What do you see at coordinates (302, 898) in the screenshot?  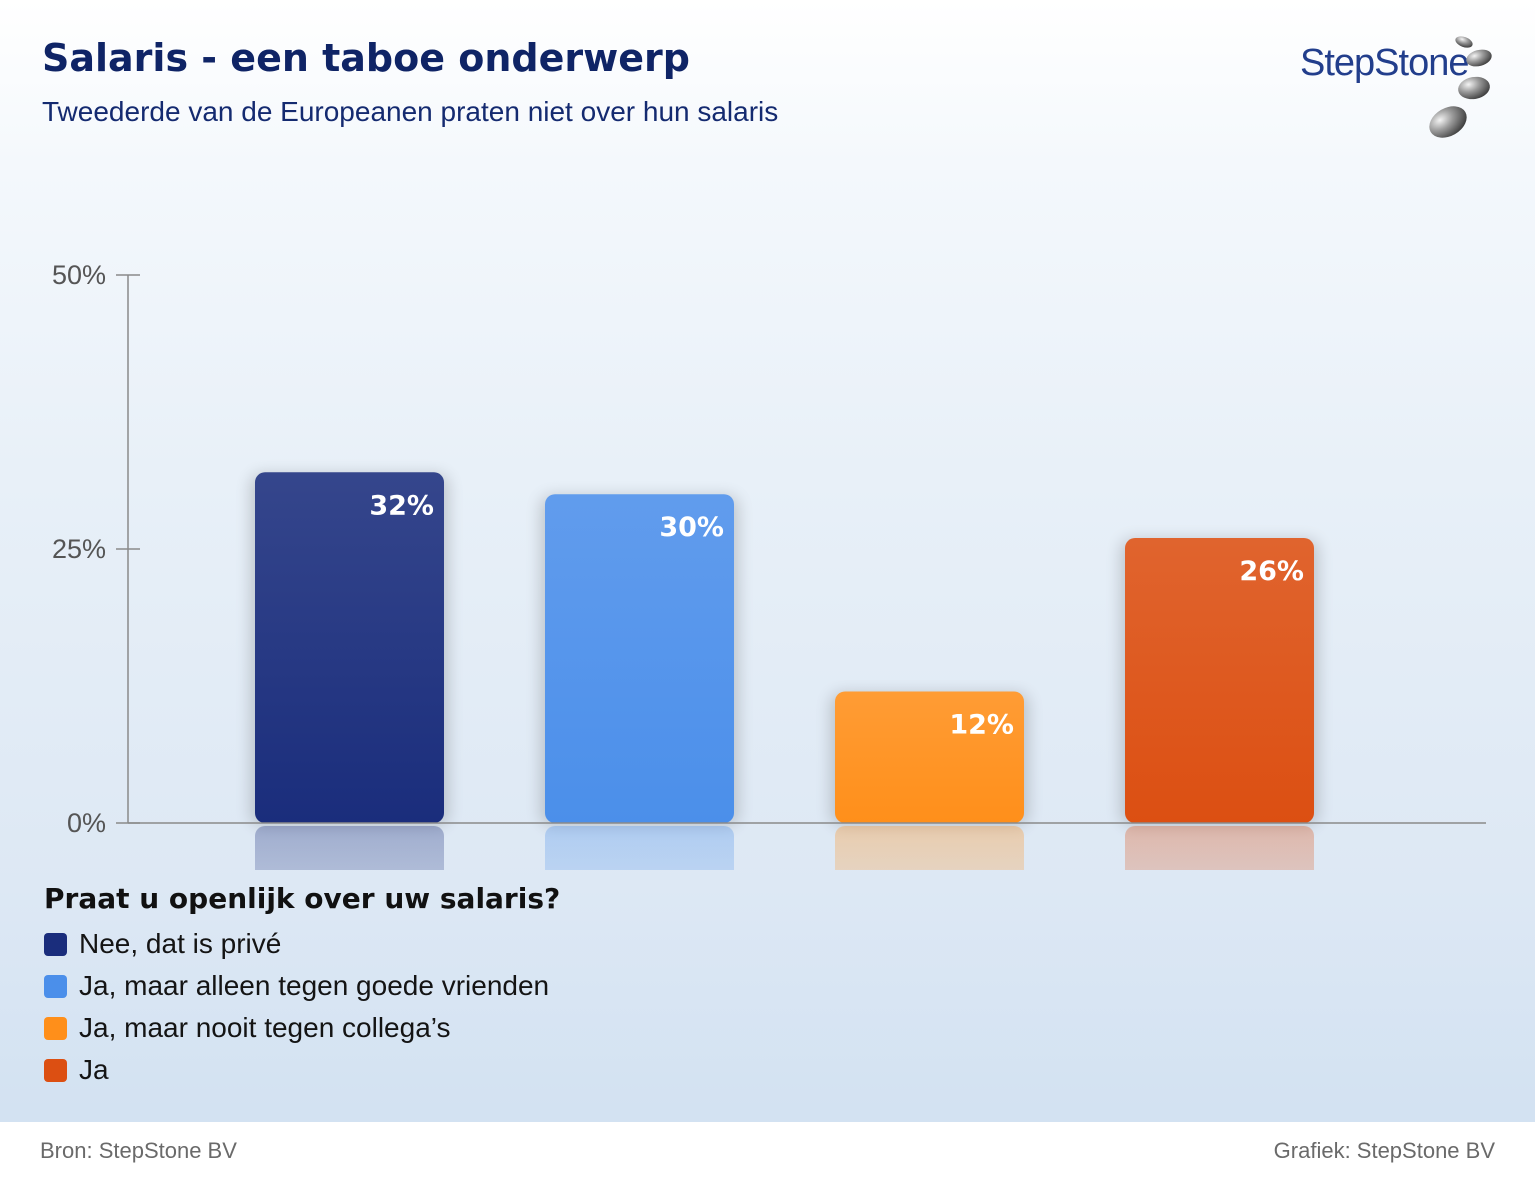 I see `legend-title: Praat u openlijk over uw salaris?` at bounding box center [302, 898].